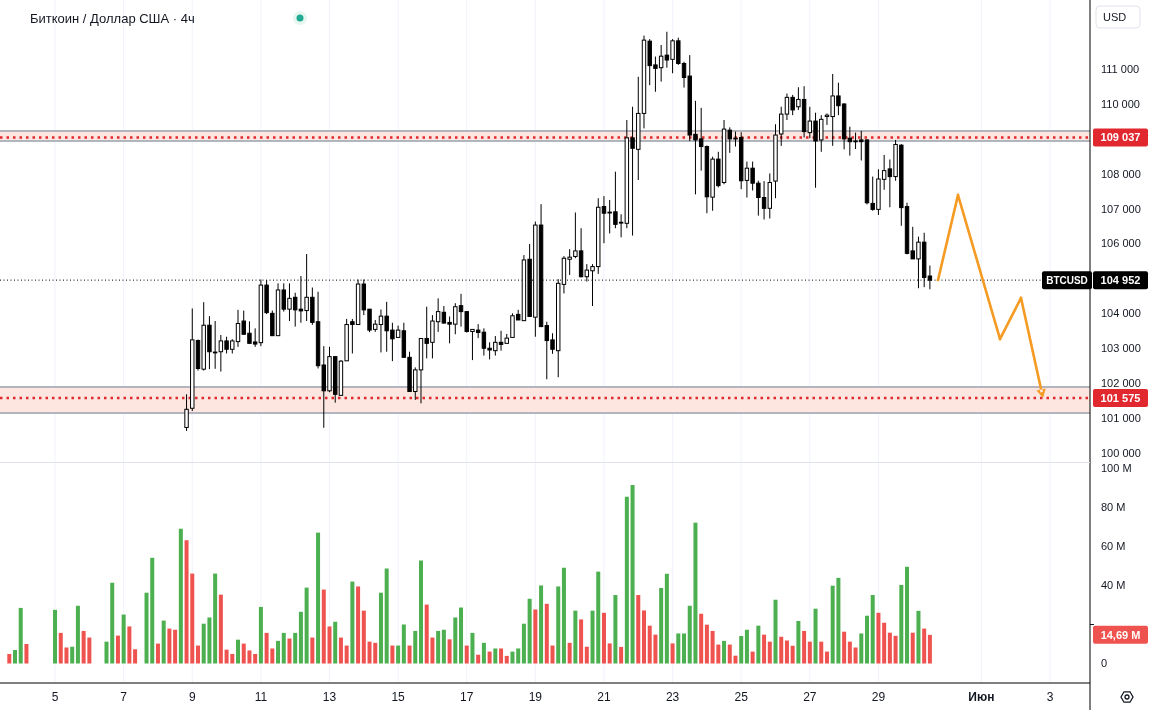 Image resolution: width=1161 pixels, height=710 pixels. I want to click on x-tick-label: 21, so click(604, 697).